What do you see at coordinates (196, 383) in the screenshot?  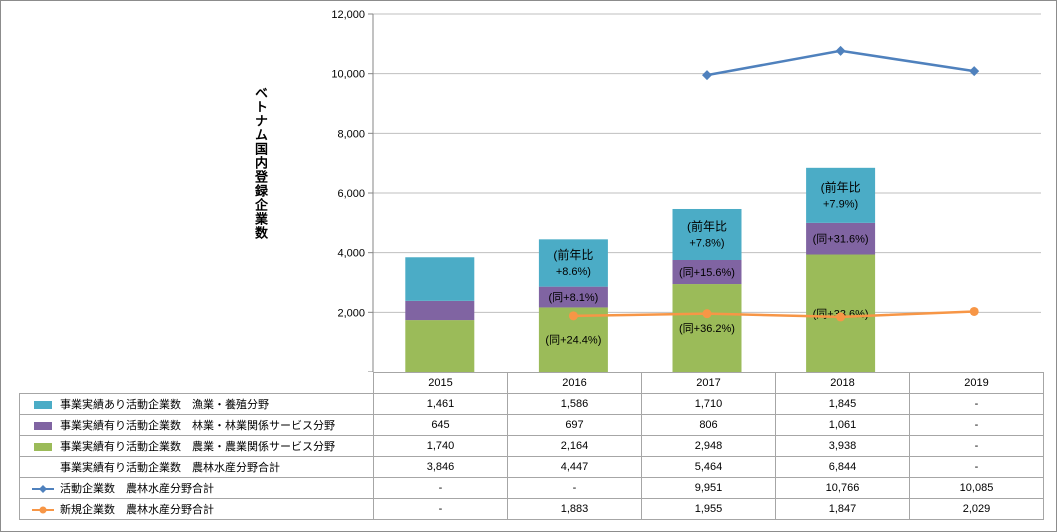 I see `table-corner` at bounding box center [196, 383].